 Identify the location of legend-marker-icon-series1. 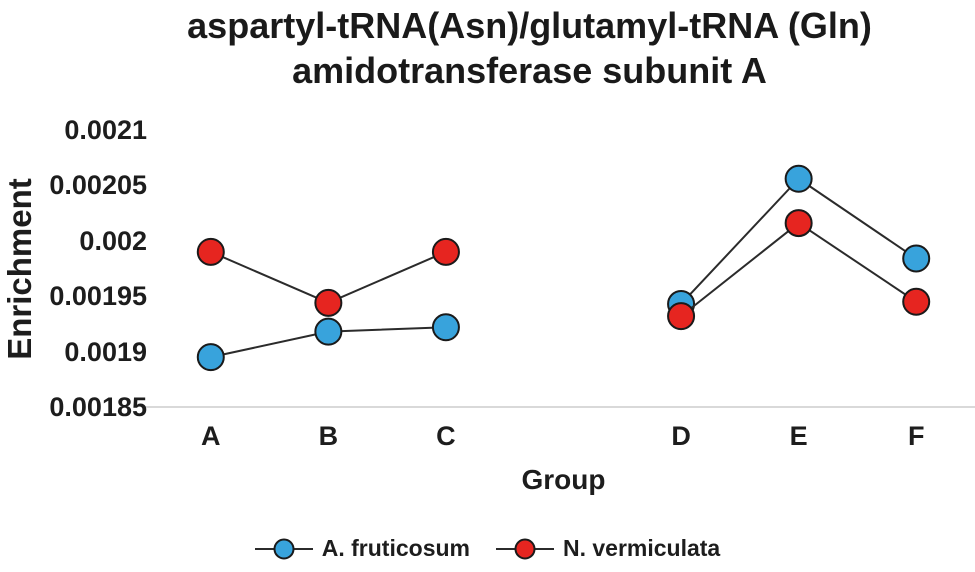
(283, 548).